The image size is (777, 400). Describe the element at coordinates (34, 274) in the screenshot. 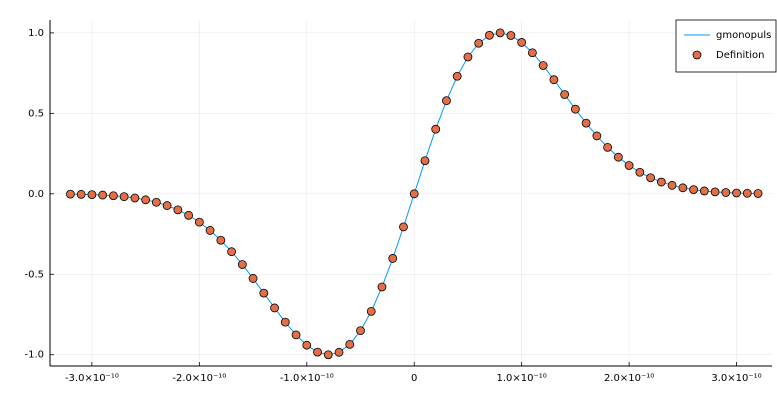

I see `y-tick-label: -0.5` at that location.